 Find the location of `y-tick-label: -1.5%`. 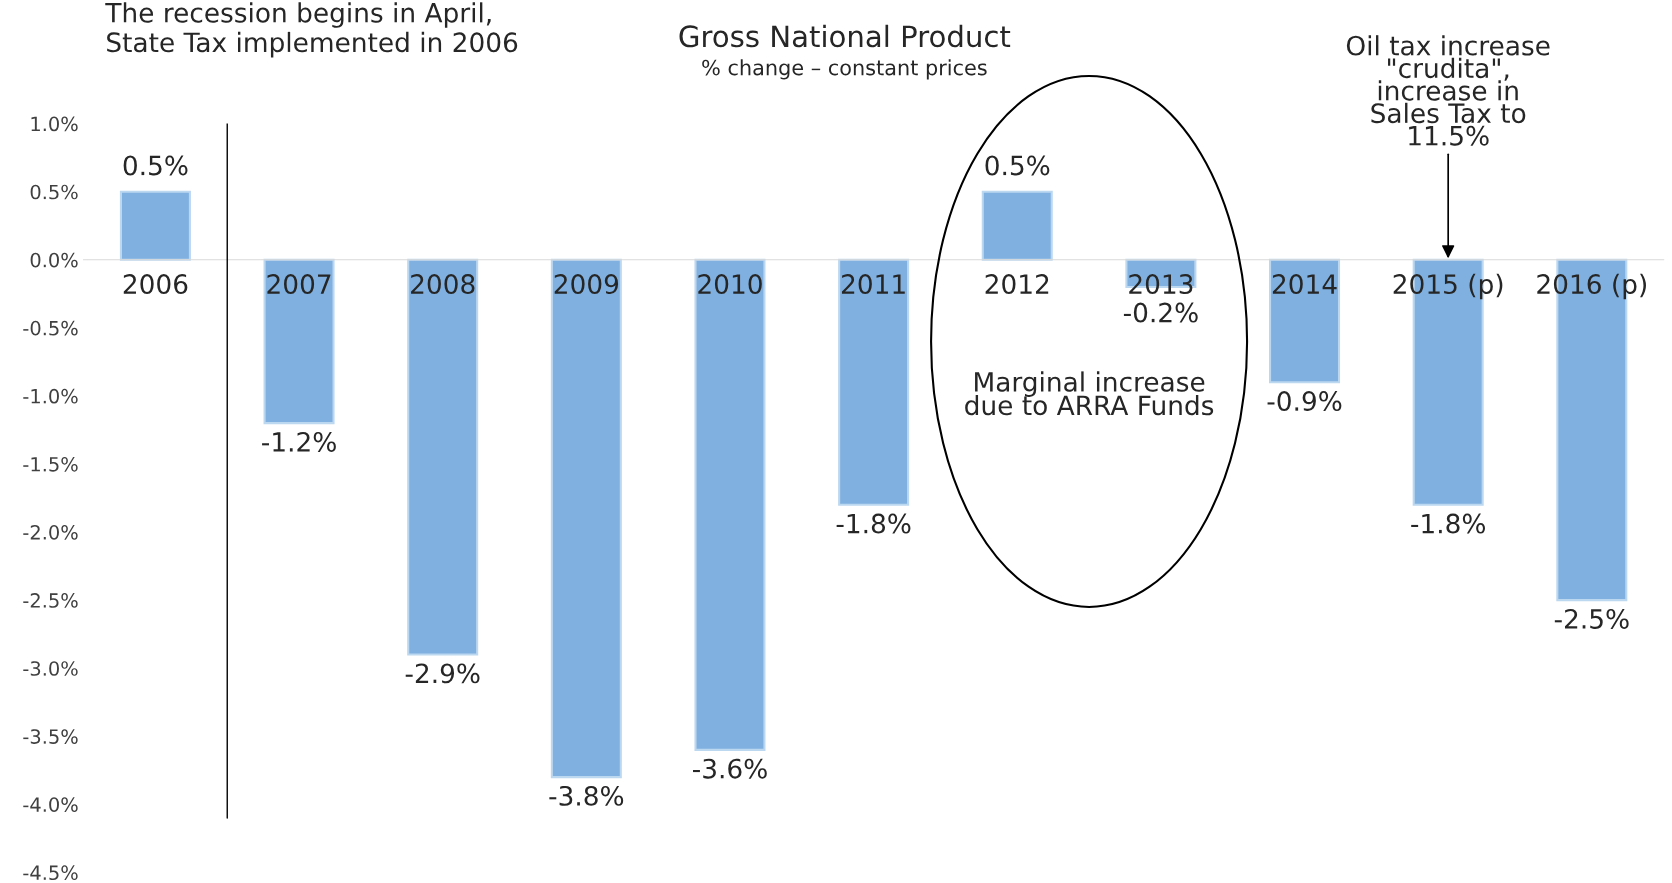

y-tick-label: -1.5% is located at coordinates (50, 464).